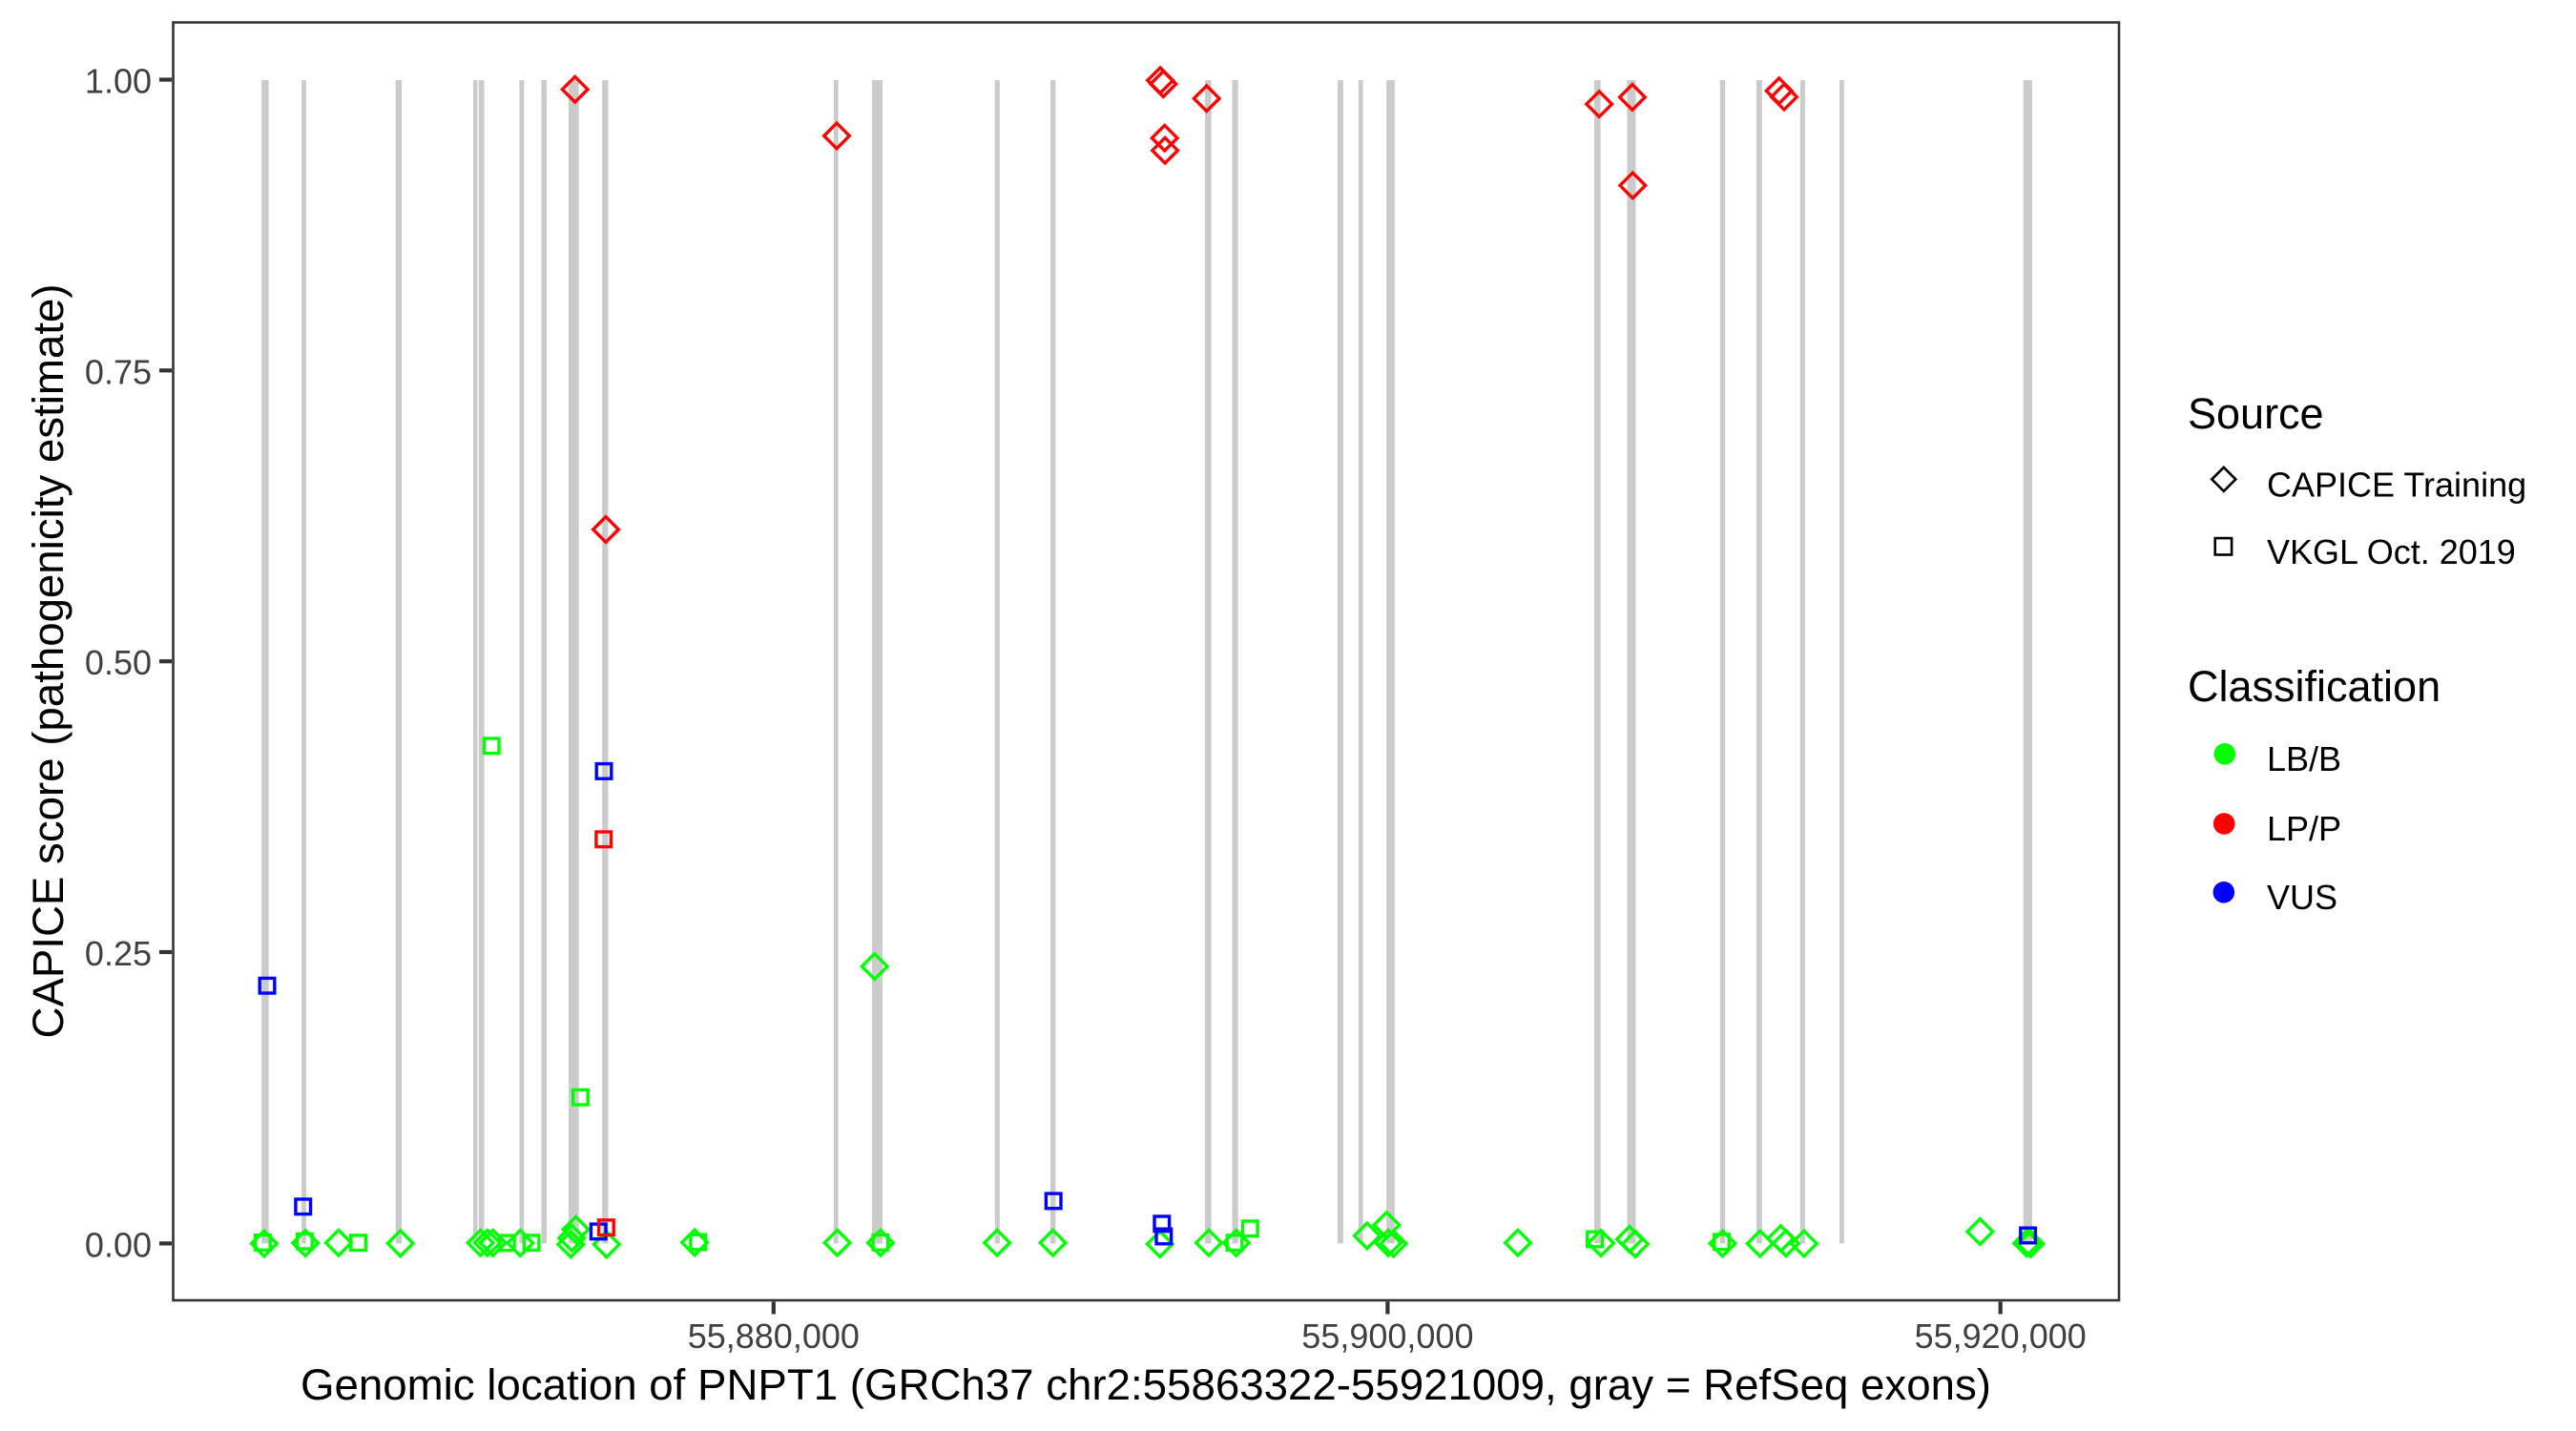  I want to click on svg-text: 1.00, so click(118, 81).